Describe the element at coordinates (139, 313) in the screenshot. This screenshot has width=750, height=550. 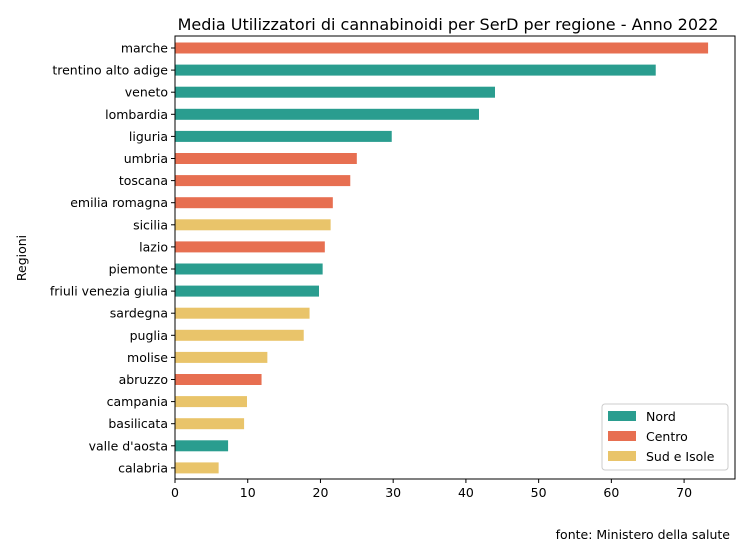
I see `y-tick-label: sardegna` at that location.